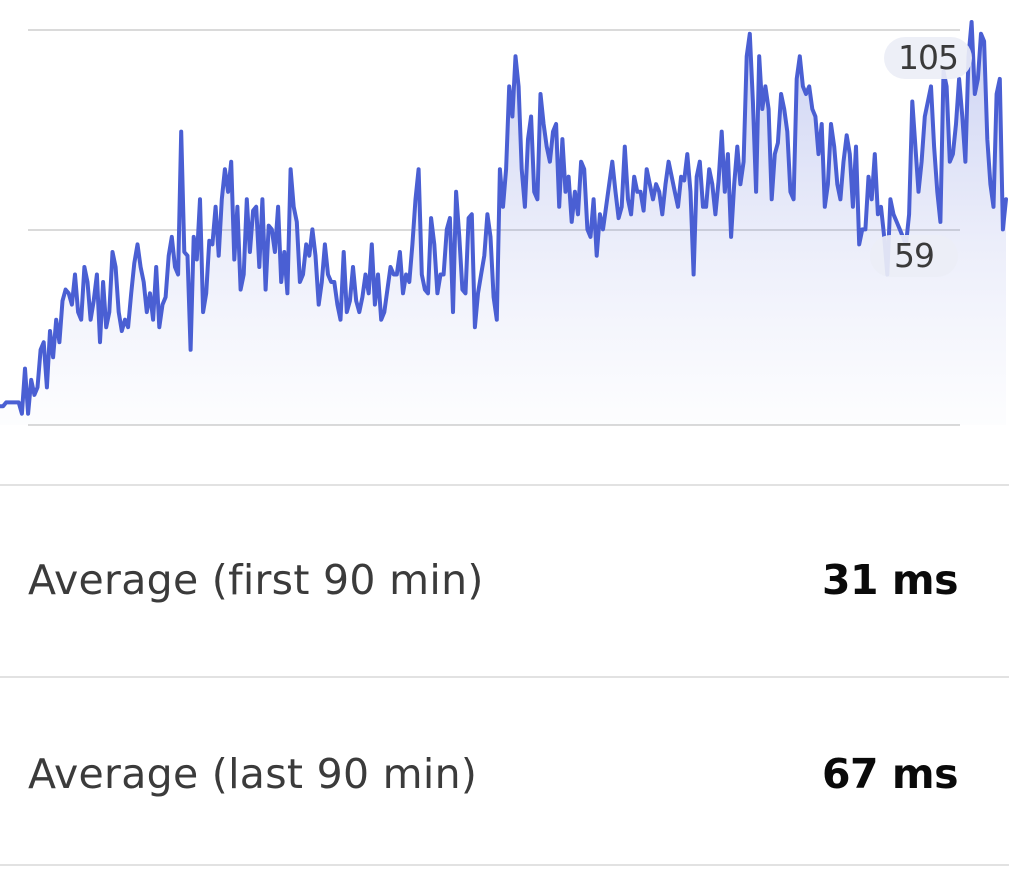  Describe the element at coordinates (256, 580) in the screenshot. I see `stat-label-first-90: Average (first 90 min)` at that location.